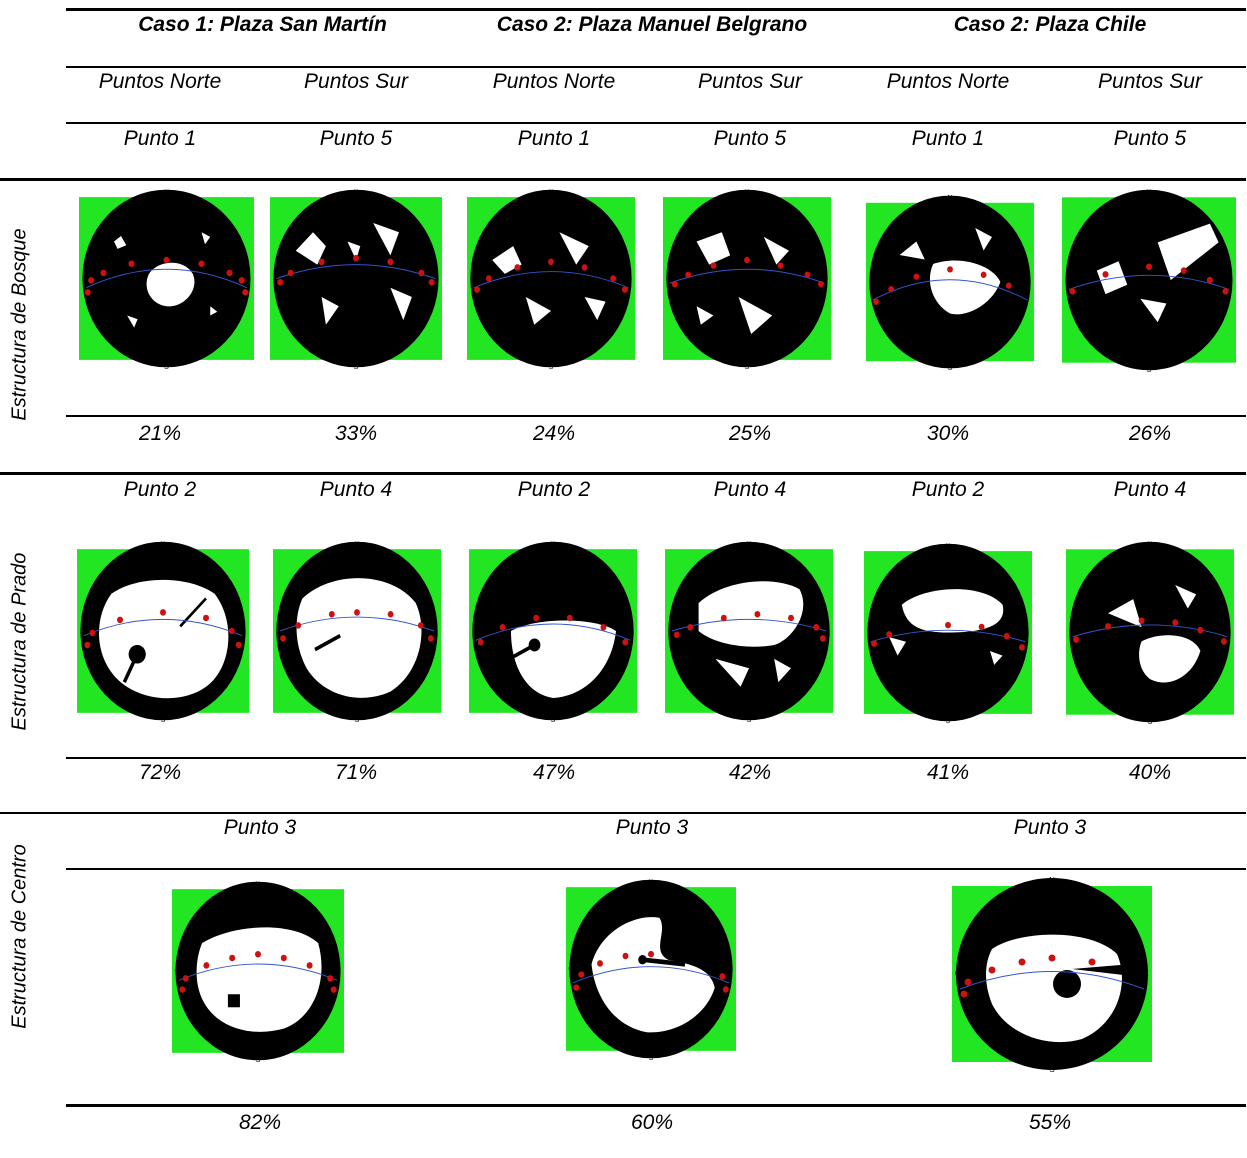 This screenshot has height=1158, width=1247. Describe the element at coordinates (160, 489) in the screenshot. I see `row2-point-1: Punto 2` at that location.